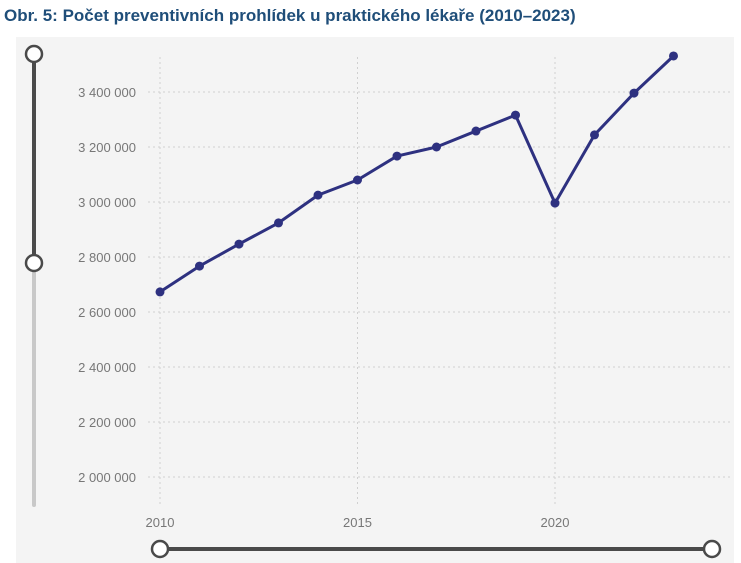  Describe the element at coordinates (107, 202) in the screenshot. I see `y-tick-label: 3 000 000` at that location.